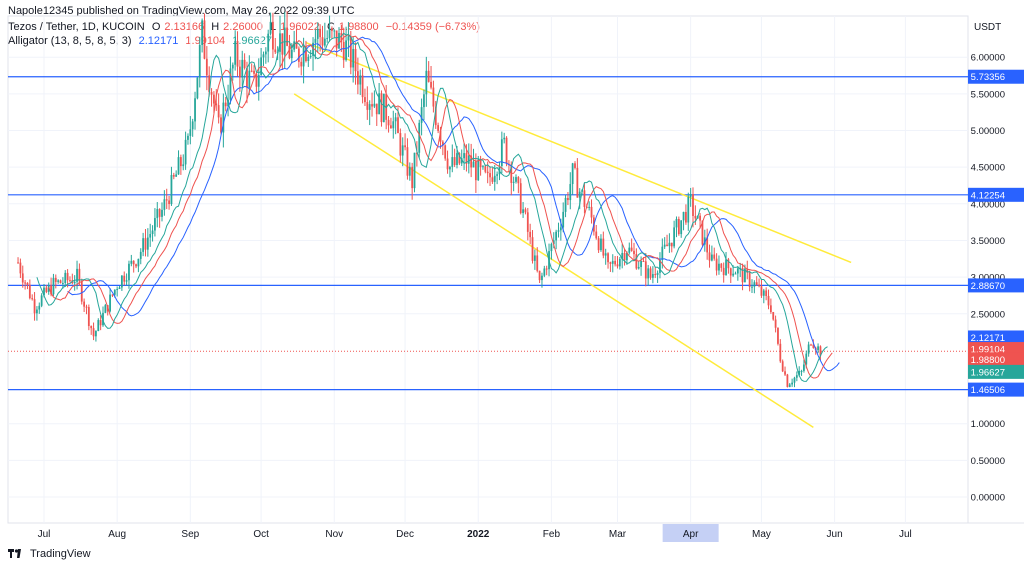 This screenshot has width=1024, height=567. What do you see at coordinates (988, 498) in the screenshot?
I see `y-tick-label: 0.00000` at bounding box center [988, 498].